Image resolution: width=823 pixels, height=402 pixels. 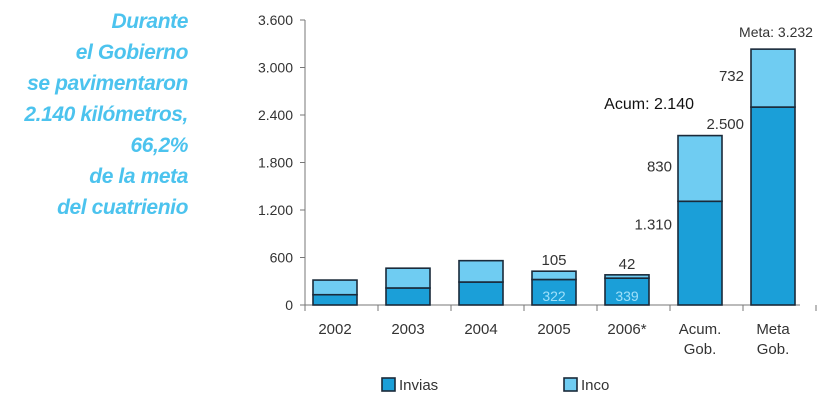 What do you see at coordinates (700, 329) in the screenshot?
I see `x-category-label: Acum.` at bounding box center [700, 329].